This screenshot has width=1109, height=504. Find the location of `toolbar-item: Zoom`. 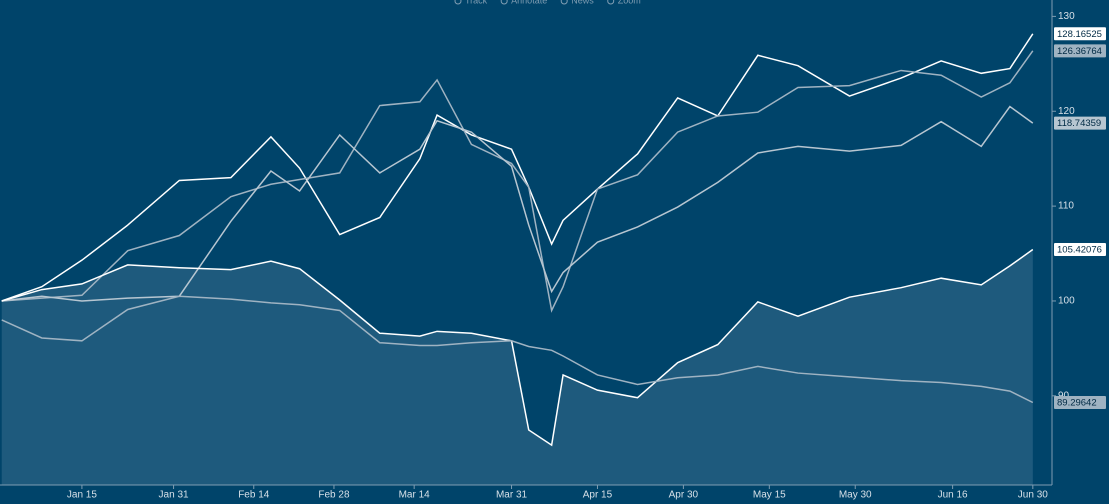

toolbar-item: Zoom is located at coordinates (629, 2).